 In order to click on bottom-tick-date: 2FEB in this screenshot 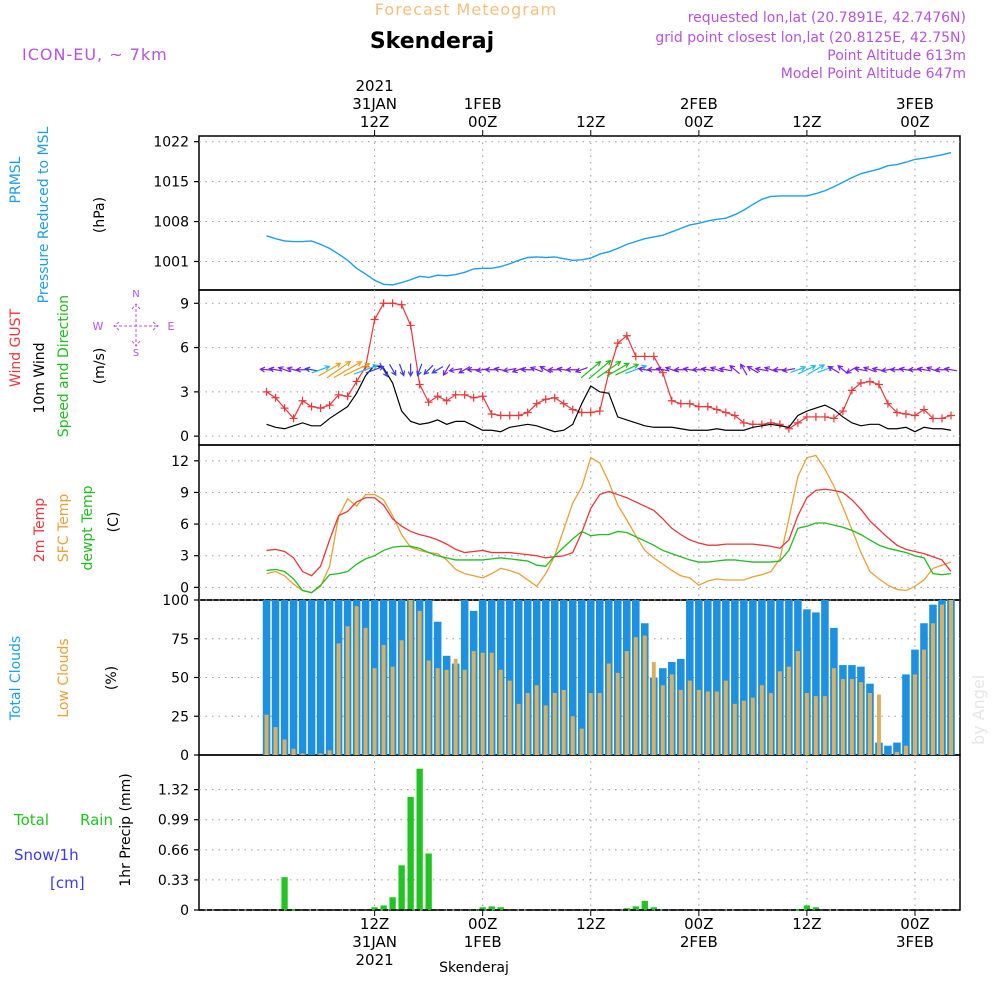, I will do `click(699, 942)`.